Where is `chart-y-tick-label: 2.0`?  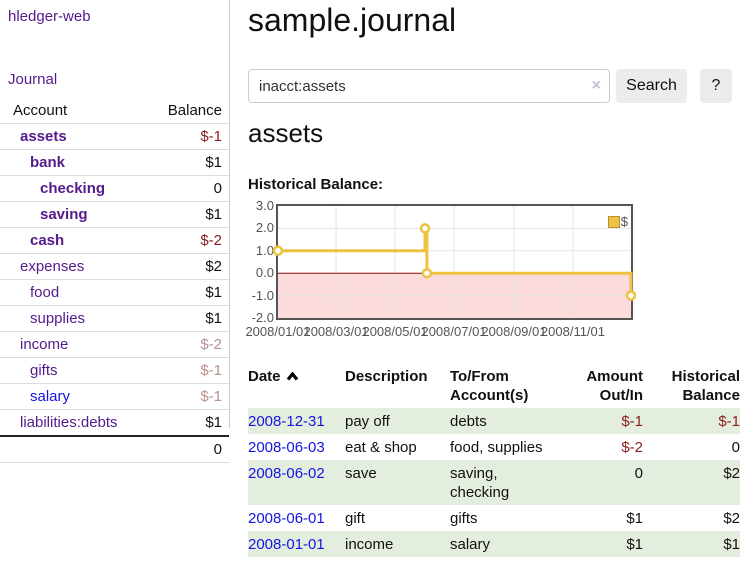
chart-y-tick-label: 2.0 is located at coordinates (264, 228).